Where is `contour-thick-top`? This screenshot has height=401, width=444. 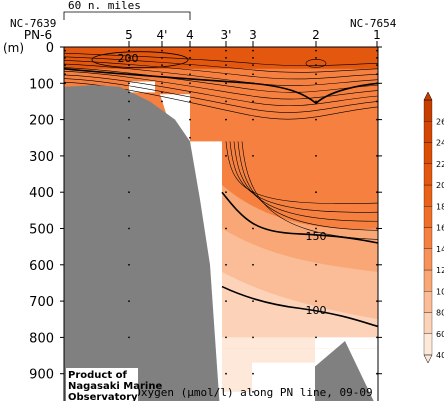
contour-thick-top is located at coordinates (221, 86).